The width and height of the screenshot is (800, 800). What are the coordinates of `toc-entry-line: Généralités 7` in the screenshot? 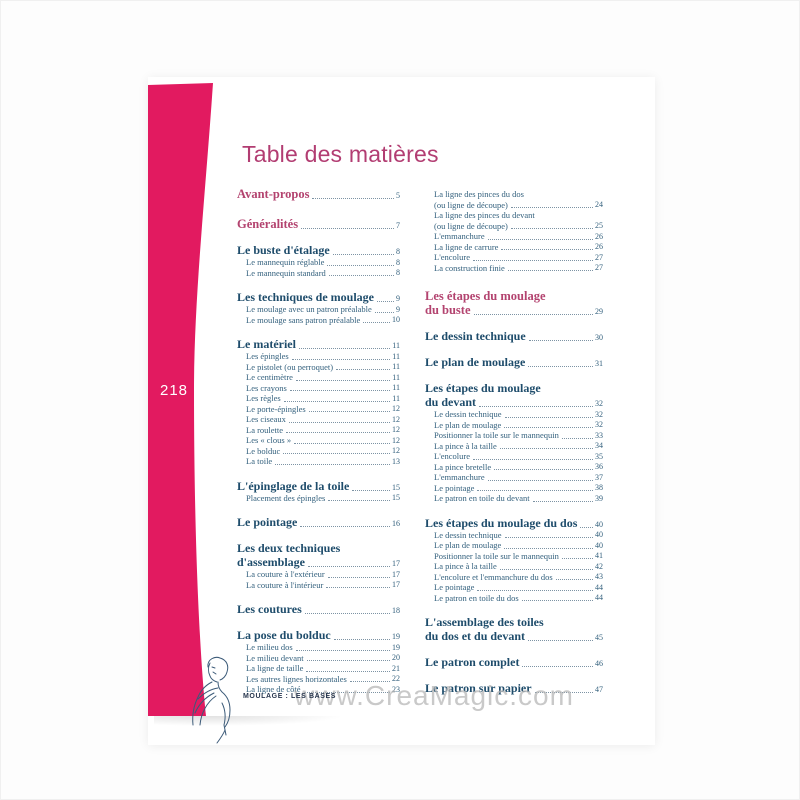 It's located at (318, 224).